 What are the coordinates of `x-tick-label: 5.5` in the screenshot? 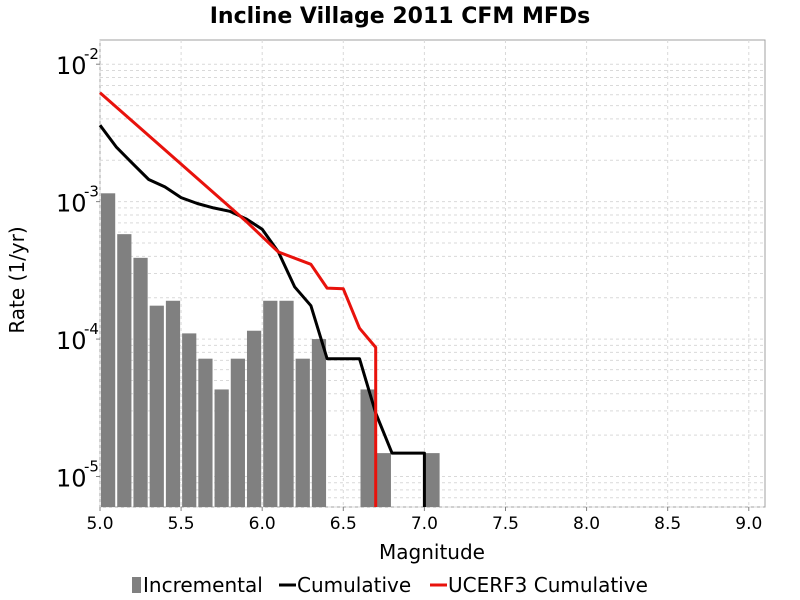 It's located at (181, 524).